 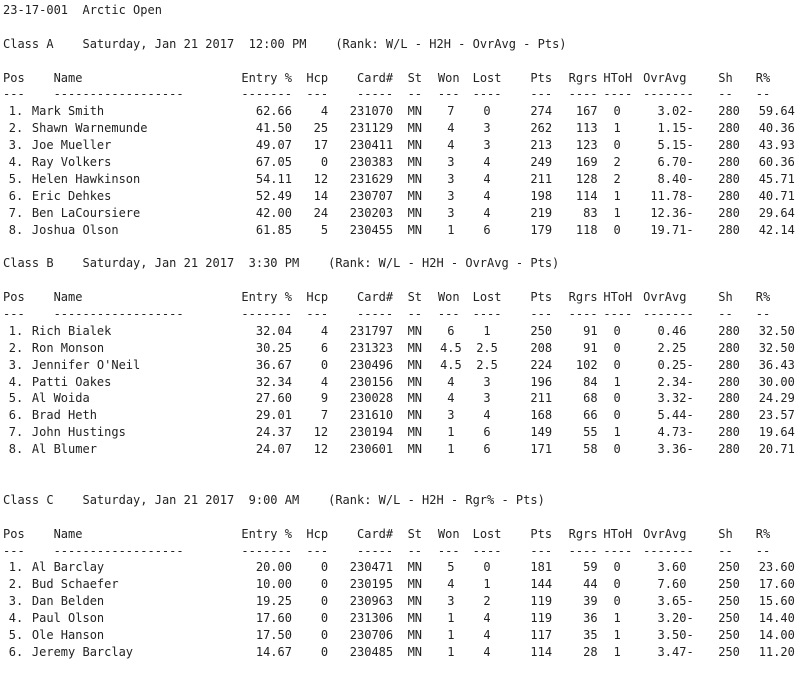 I want to click on cell-rpct: 29.64, so click(x=776, y=212).